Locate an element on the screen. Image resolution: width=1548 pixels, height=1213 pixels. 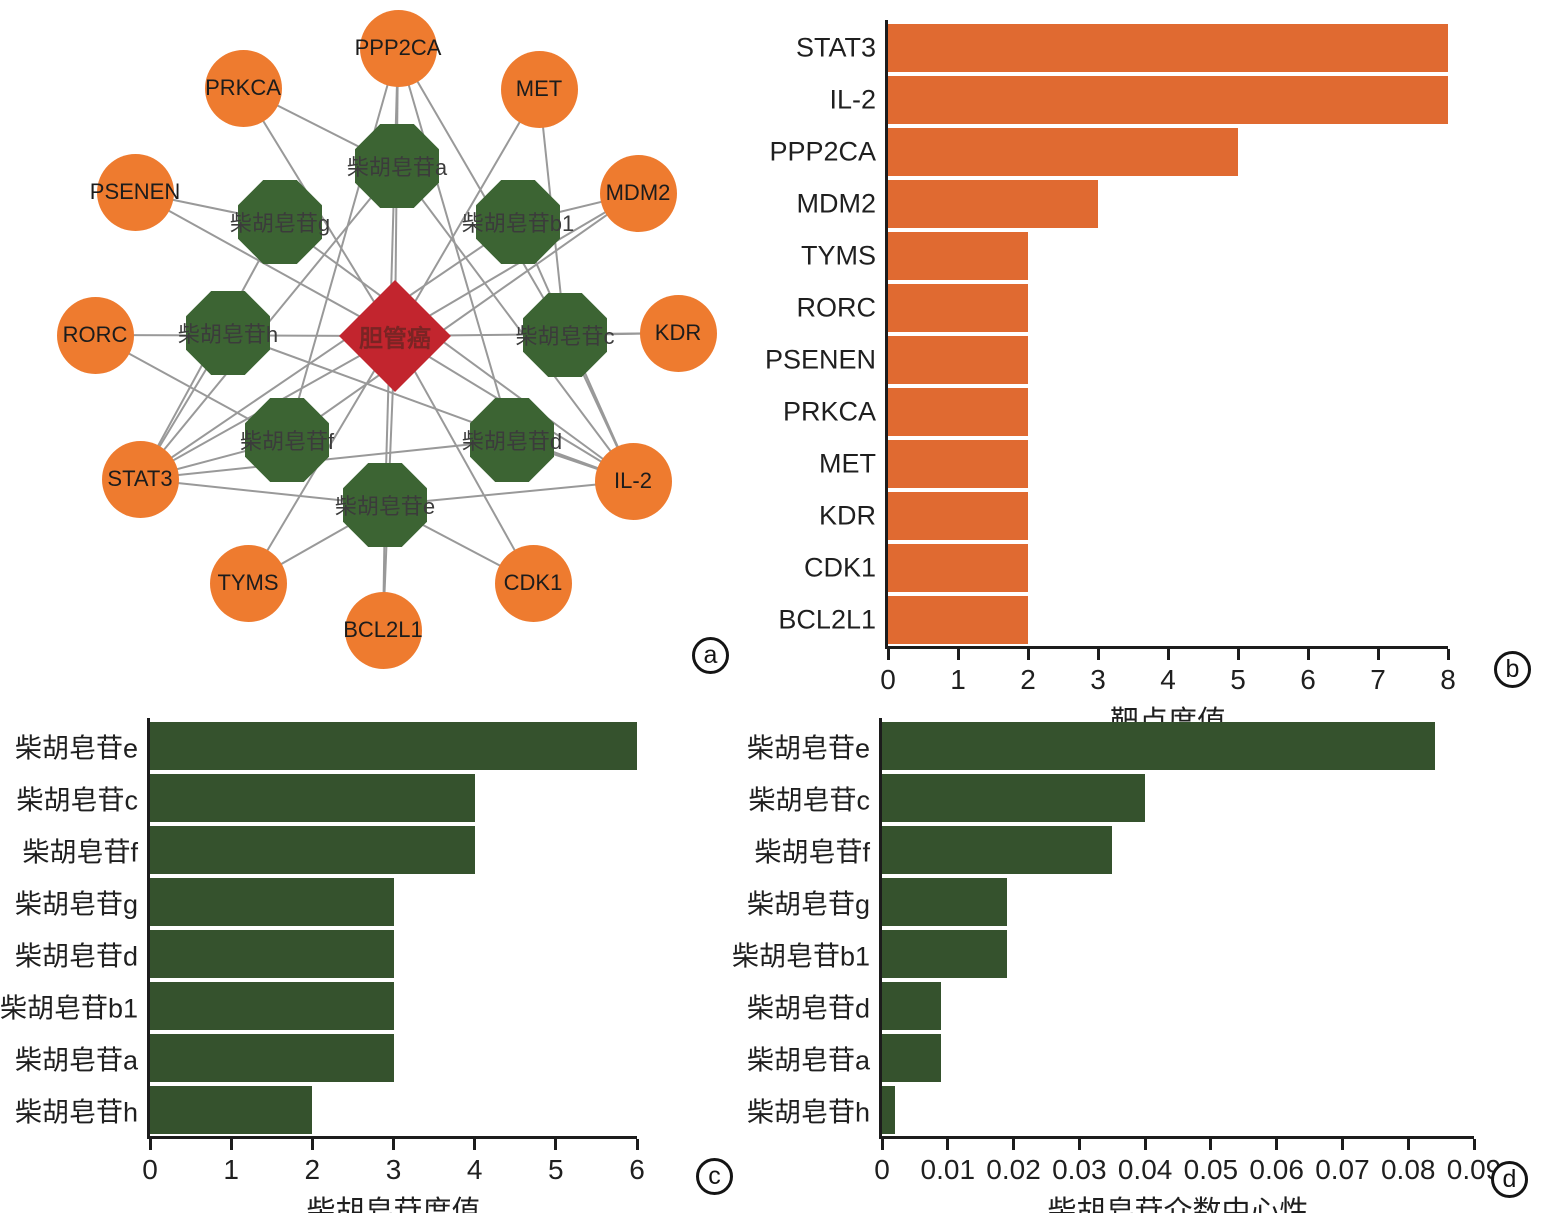
bar-row-柴胡皂苷g: 柴胡皂苷g is located at coordinates (326, 902).